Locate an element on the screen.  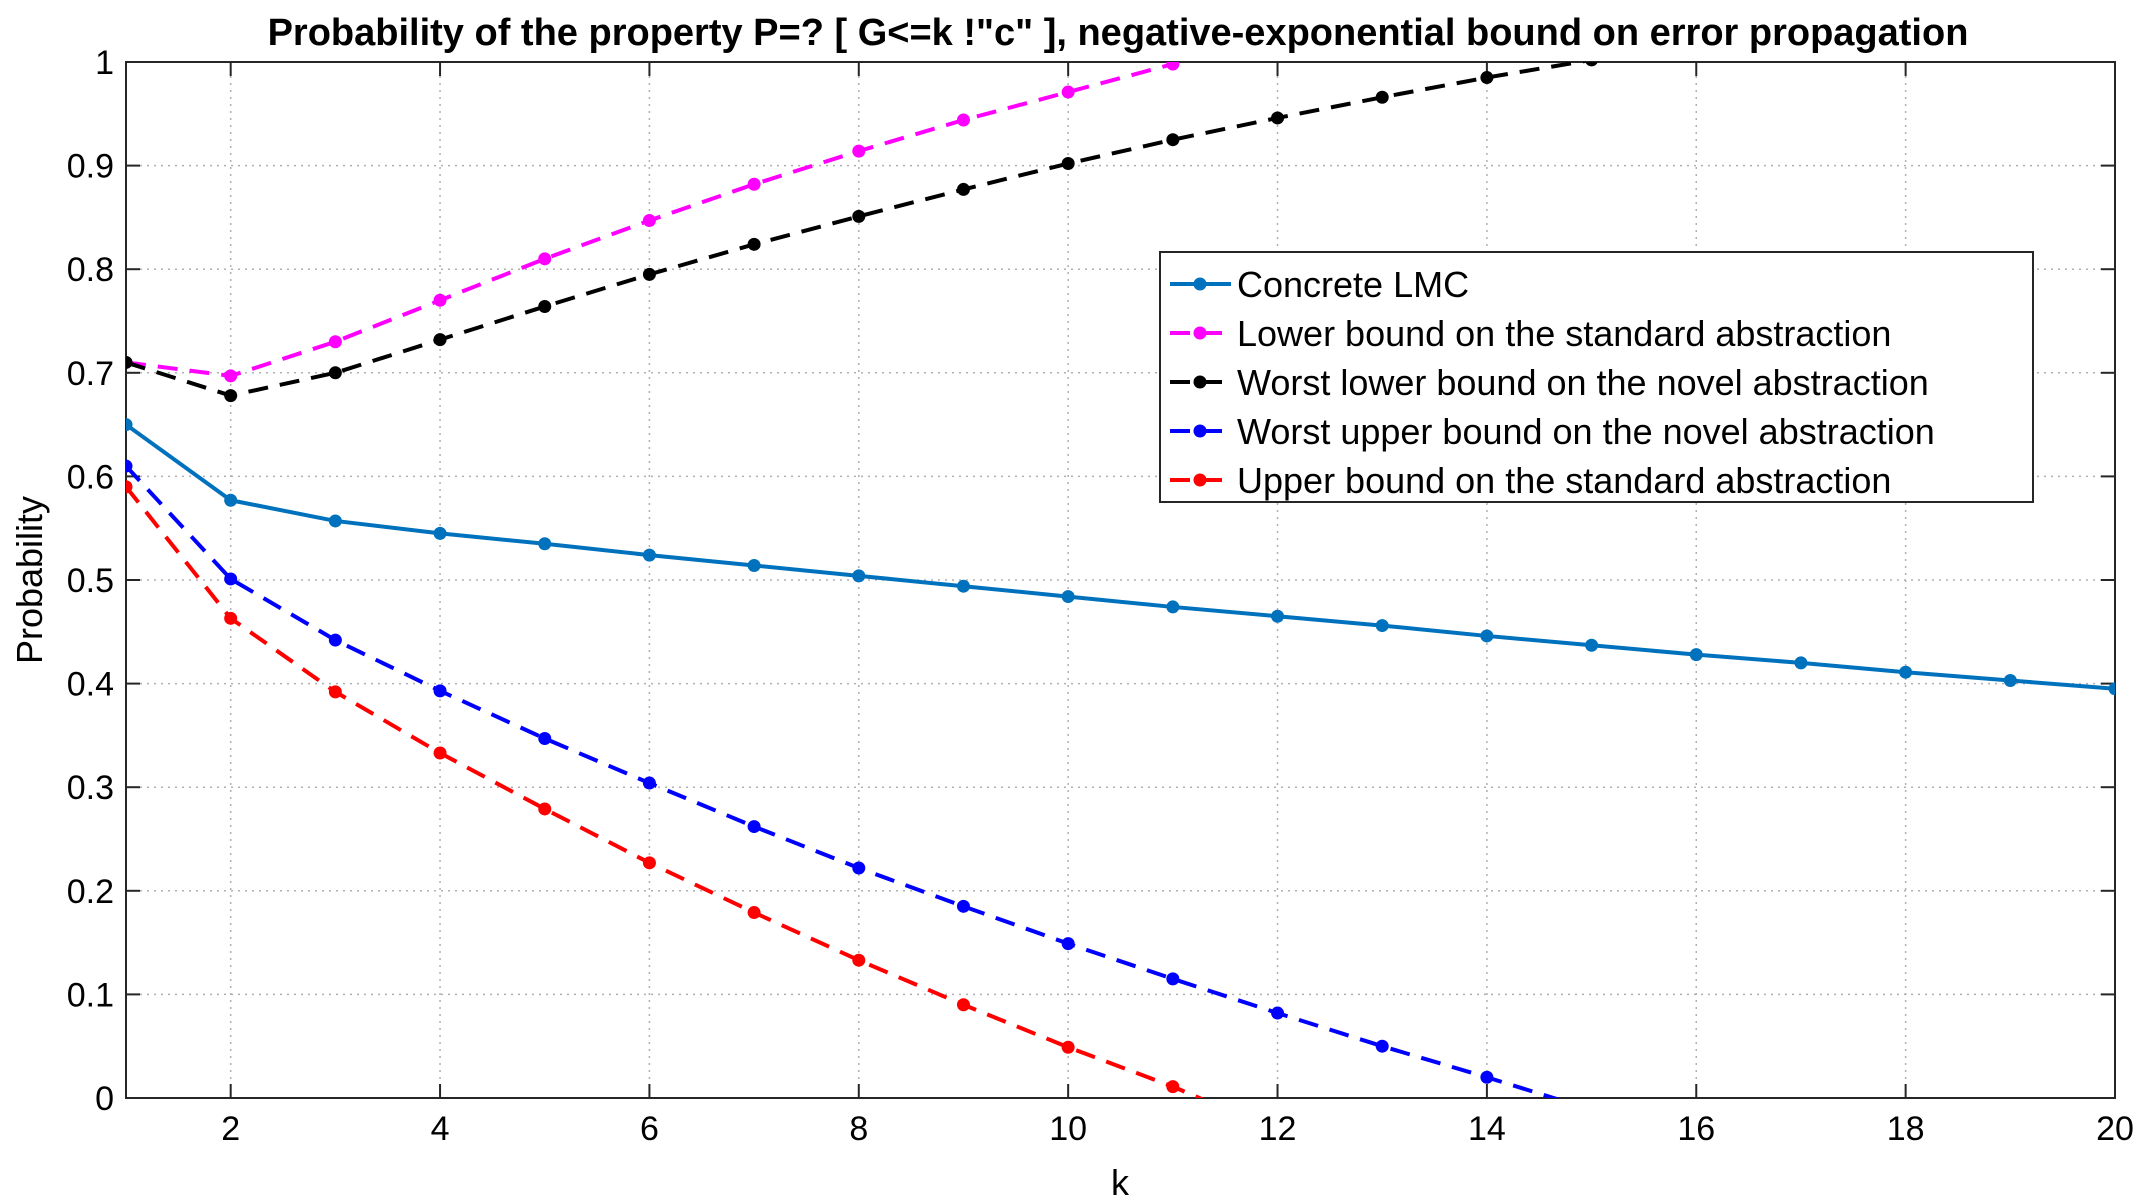
y-tick-label: 0.9 is located at coordinates (90, 167).